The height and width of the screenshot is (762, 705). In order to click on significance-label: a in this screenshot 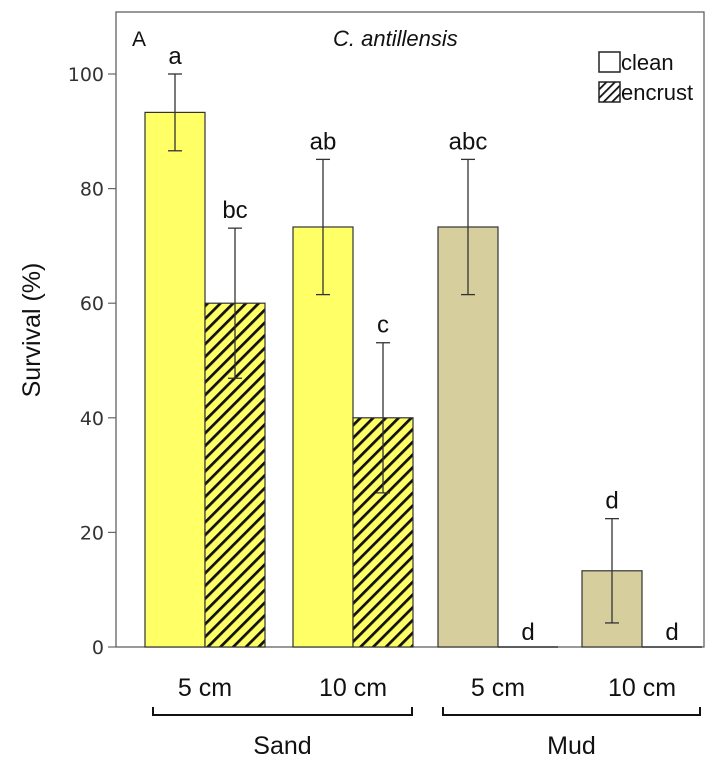, I will do `click(175, 56)`.